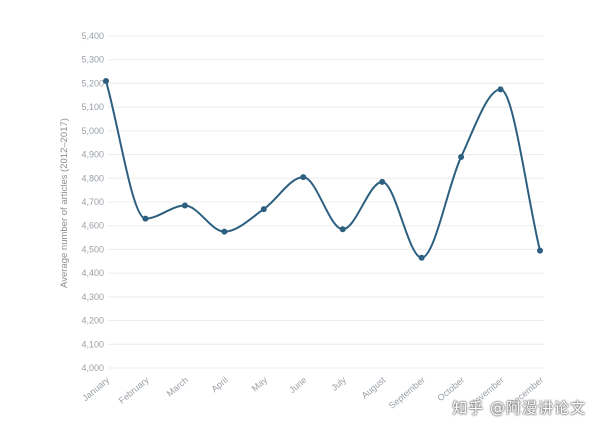 The height and width of the screenshot is (434, 600). I want to click on y-tick-label: 5,200, so click(92, 83).